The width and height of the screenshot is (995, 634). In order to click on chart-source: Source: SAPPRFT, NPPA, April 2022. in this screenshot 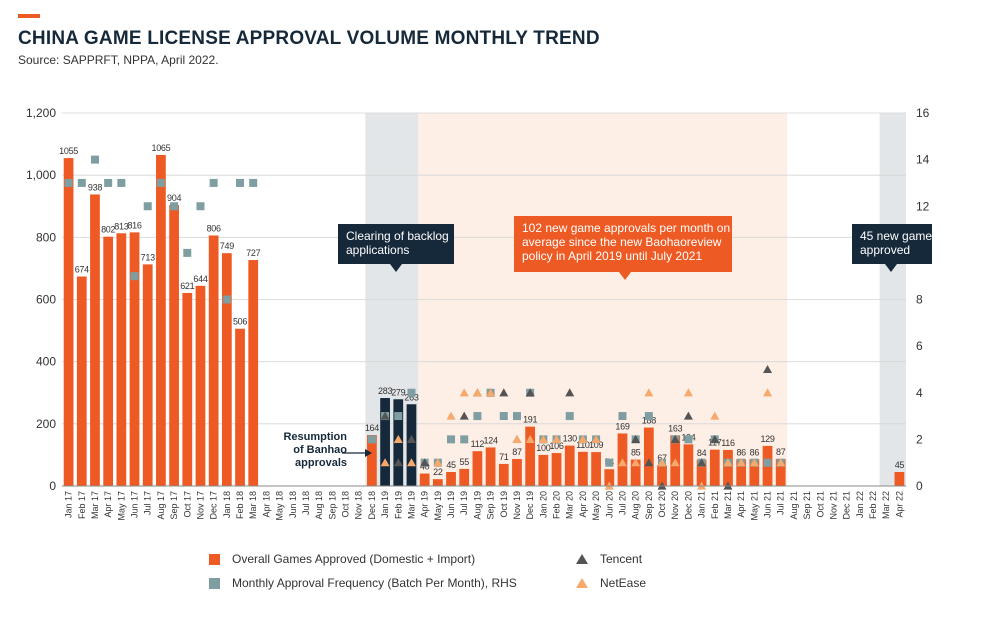, I will do `click(118, 60)`.